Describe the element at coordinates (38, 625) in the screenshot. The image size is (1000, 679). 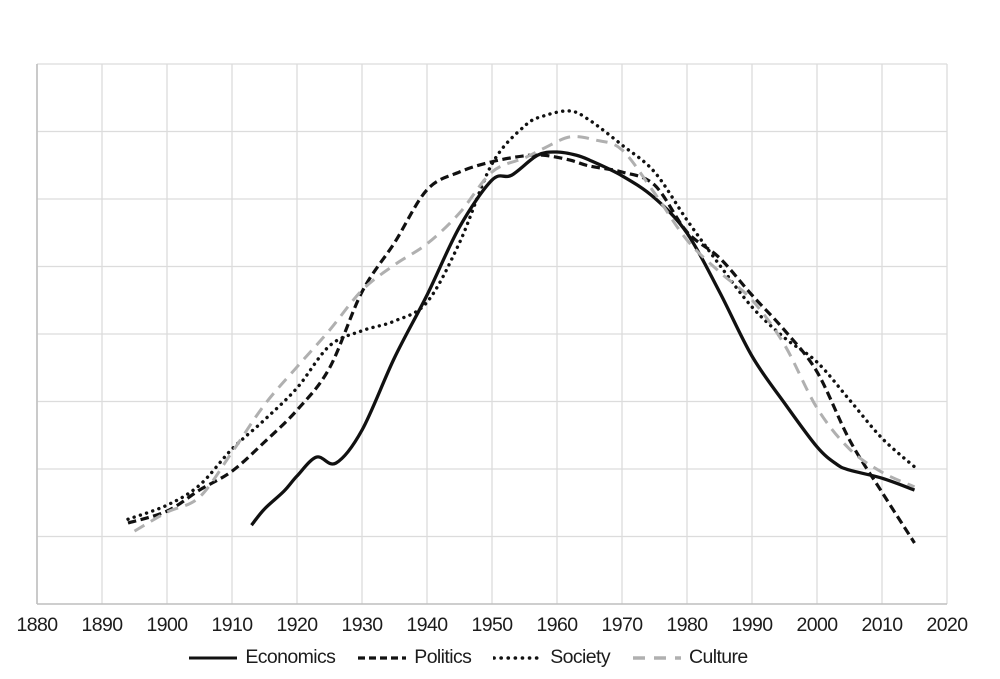
I see `x-tick-label: 1880` at that location.